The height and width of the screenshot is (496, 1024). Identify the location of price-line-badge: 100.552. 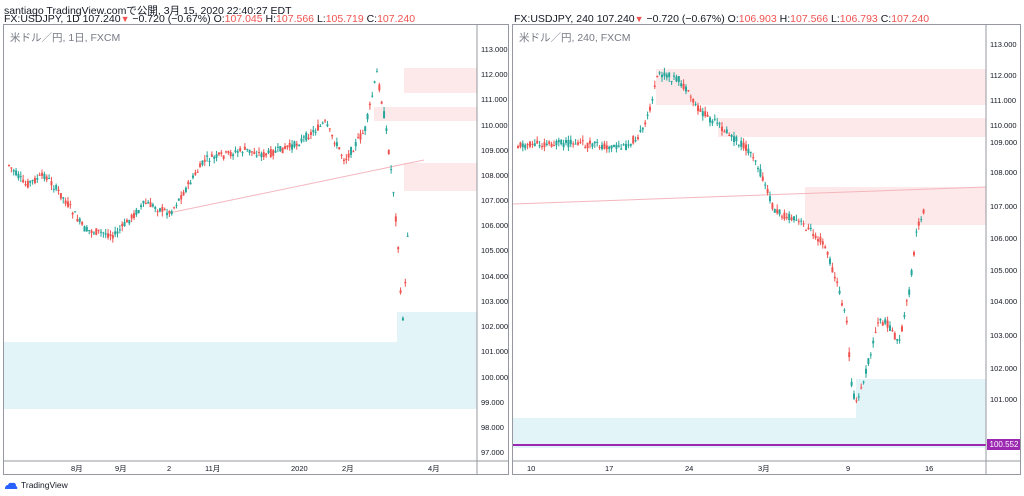
(1003, 444).